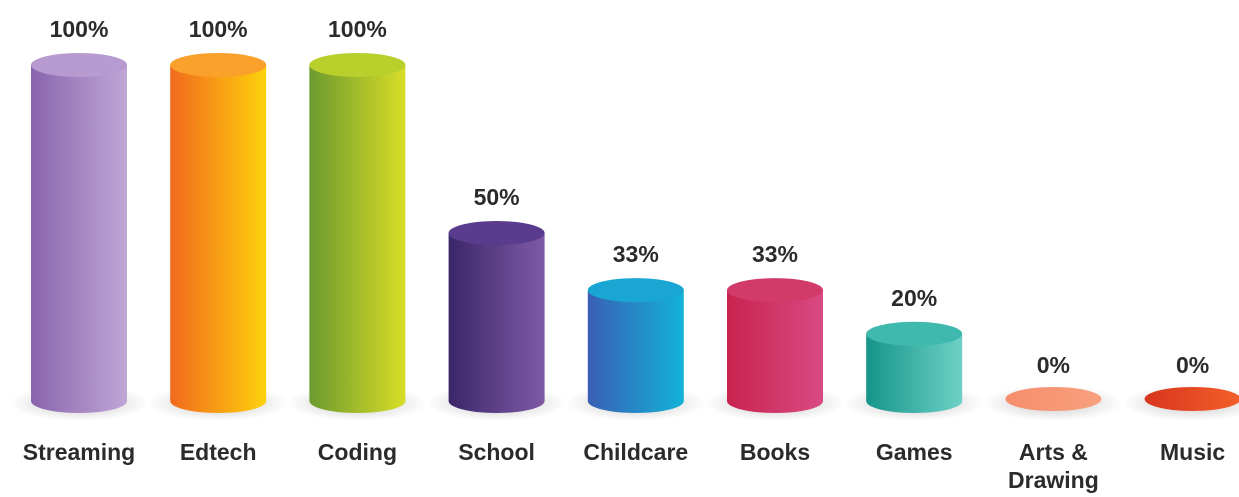  I want to click on category-label-childcare: Childcare, so click(635, 452).